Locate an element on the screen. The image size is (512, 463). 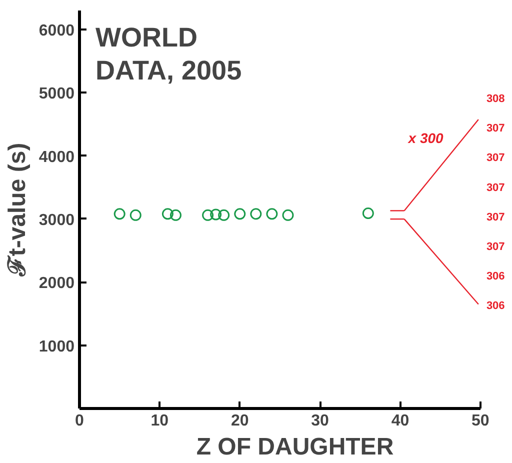
y-tick-label: 2000 is located at coordinates (56, 283).